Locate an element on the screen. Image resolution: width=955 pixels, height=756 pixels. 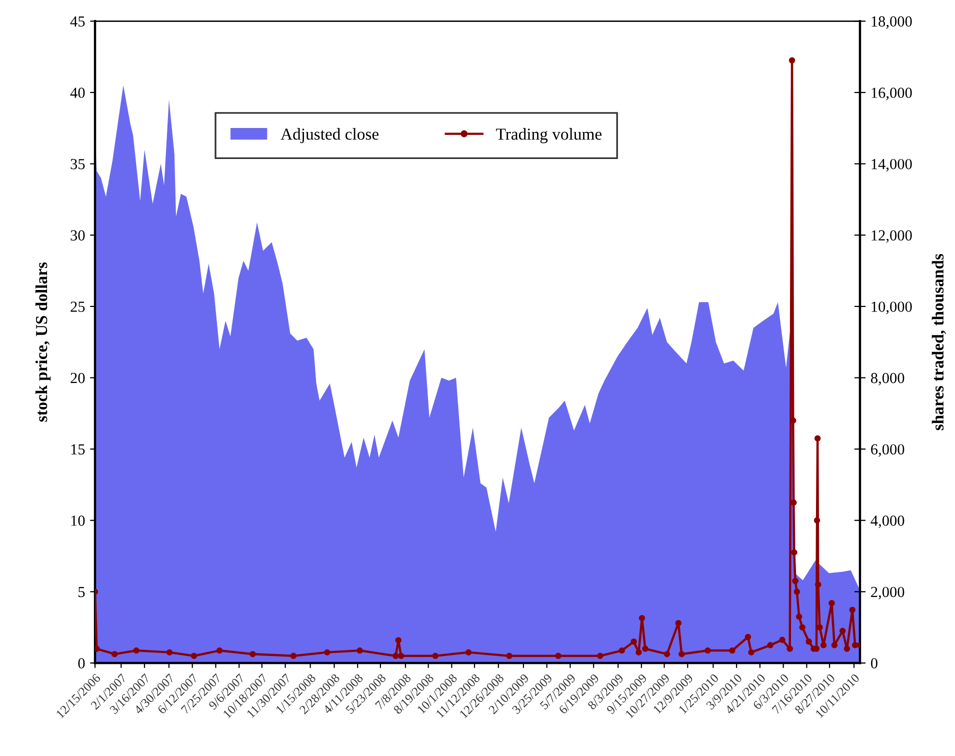
y2-tick-label: 8,000 is located at coordinates (887, 379).